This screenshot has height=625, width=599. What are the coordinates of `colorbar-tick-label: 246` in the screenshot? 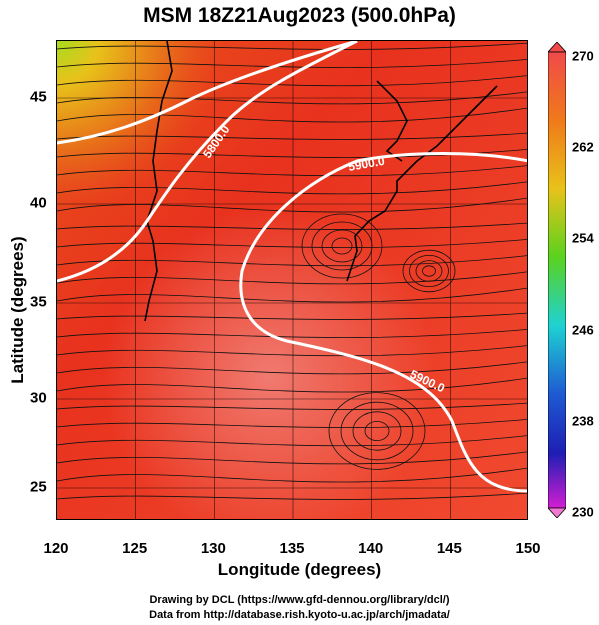 It's located at (583, 330).